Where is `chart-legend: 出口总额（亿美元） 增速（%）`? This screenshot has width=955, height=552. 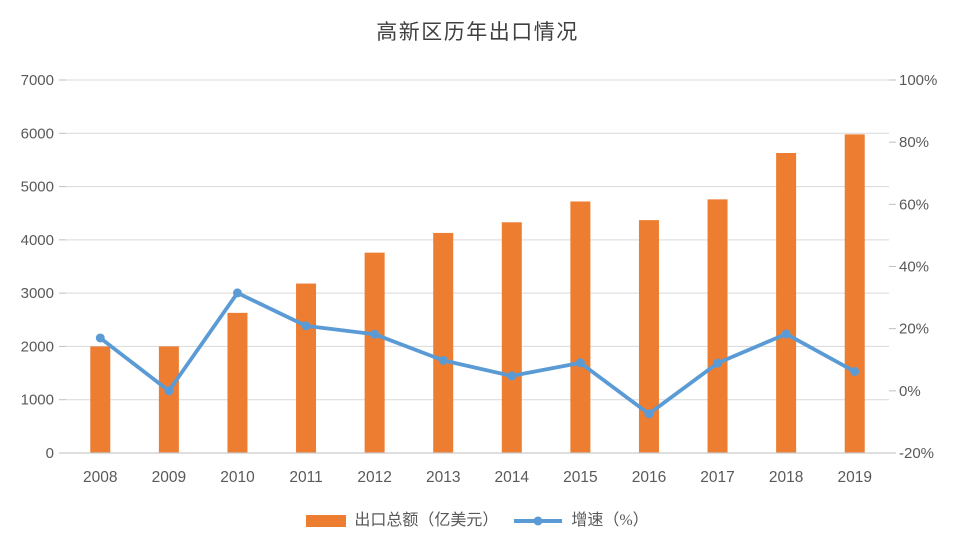 chart-legend: 出口总额（亿美元） 增速（%） is located at coordinates (477, 521).